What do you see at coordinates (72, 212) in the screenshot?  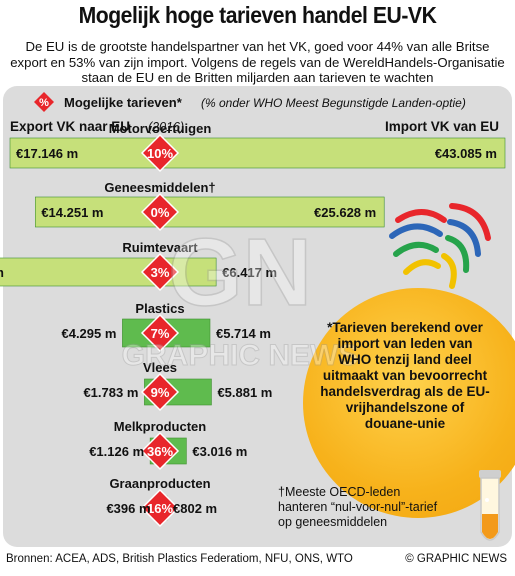 I see `export-value-label: €14.251 m` at bounding box center [72, 212].